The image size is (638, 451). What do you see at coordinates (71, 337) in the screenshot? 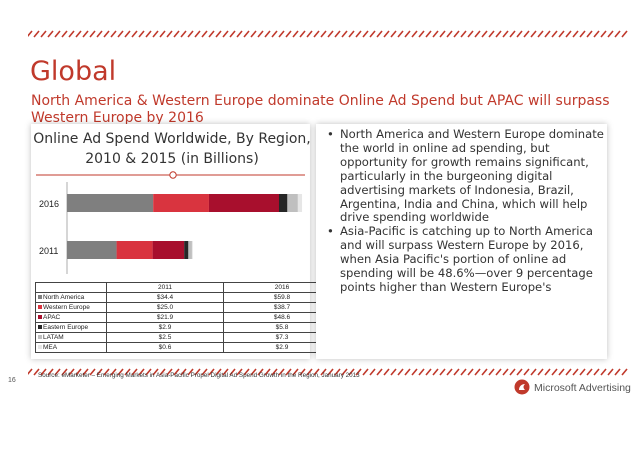
I see `table-row-label: LATAM` at bounding box center [71, 337].